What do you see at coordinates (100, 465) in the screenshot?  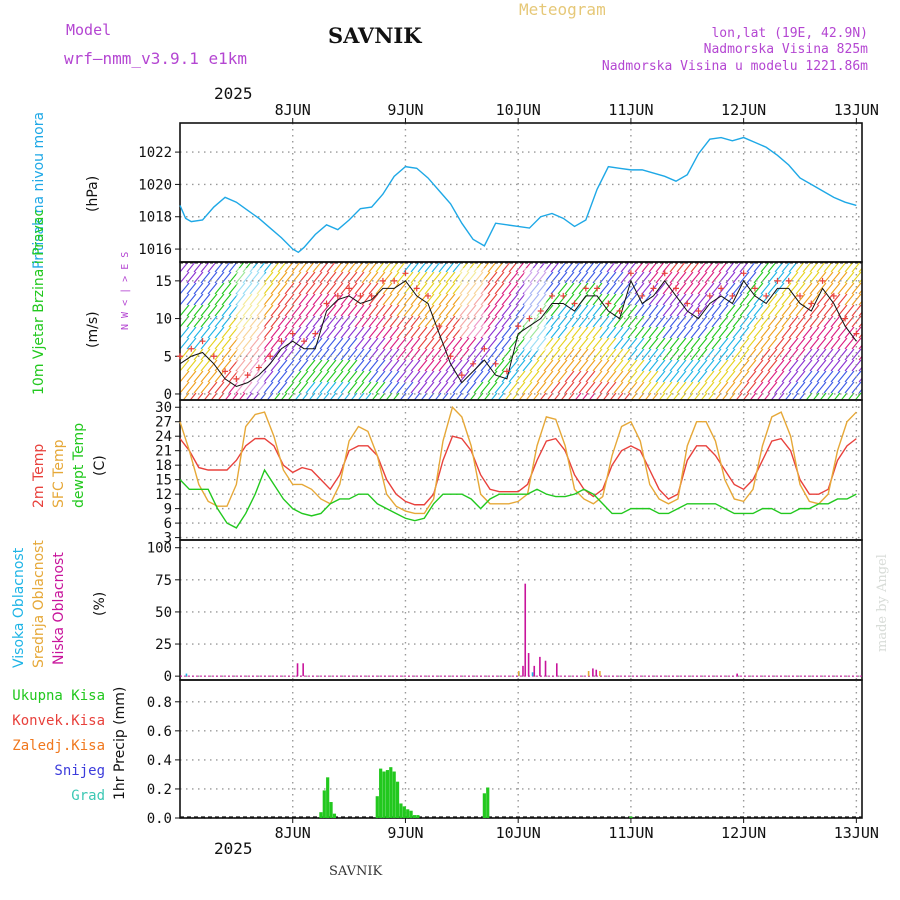 I see `temp-unit: (C)` at bounding box center [100, 465].